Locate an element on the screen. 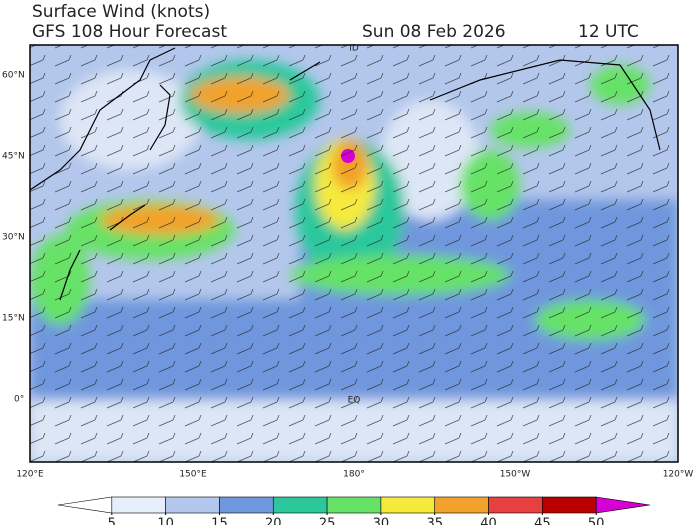 Image resolution: width=700 pixels, height=529 pixels. title: Surface Wind (knots) is located at coordinates (121, 12).